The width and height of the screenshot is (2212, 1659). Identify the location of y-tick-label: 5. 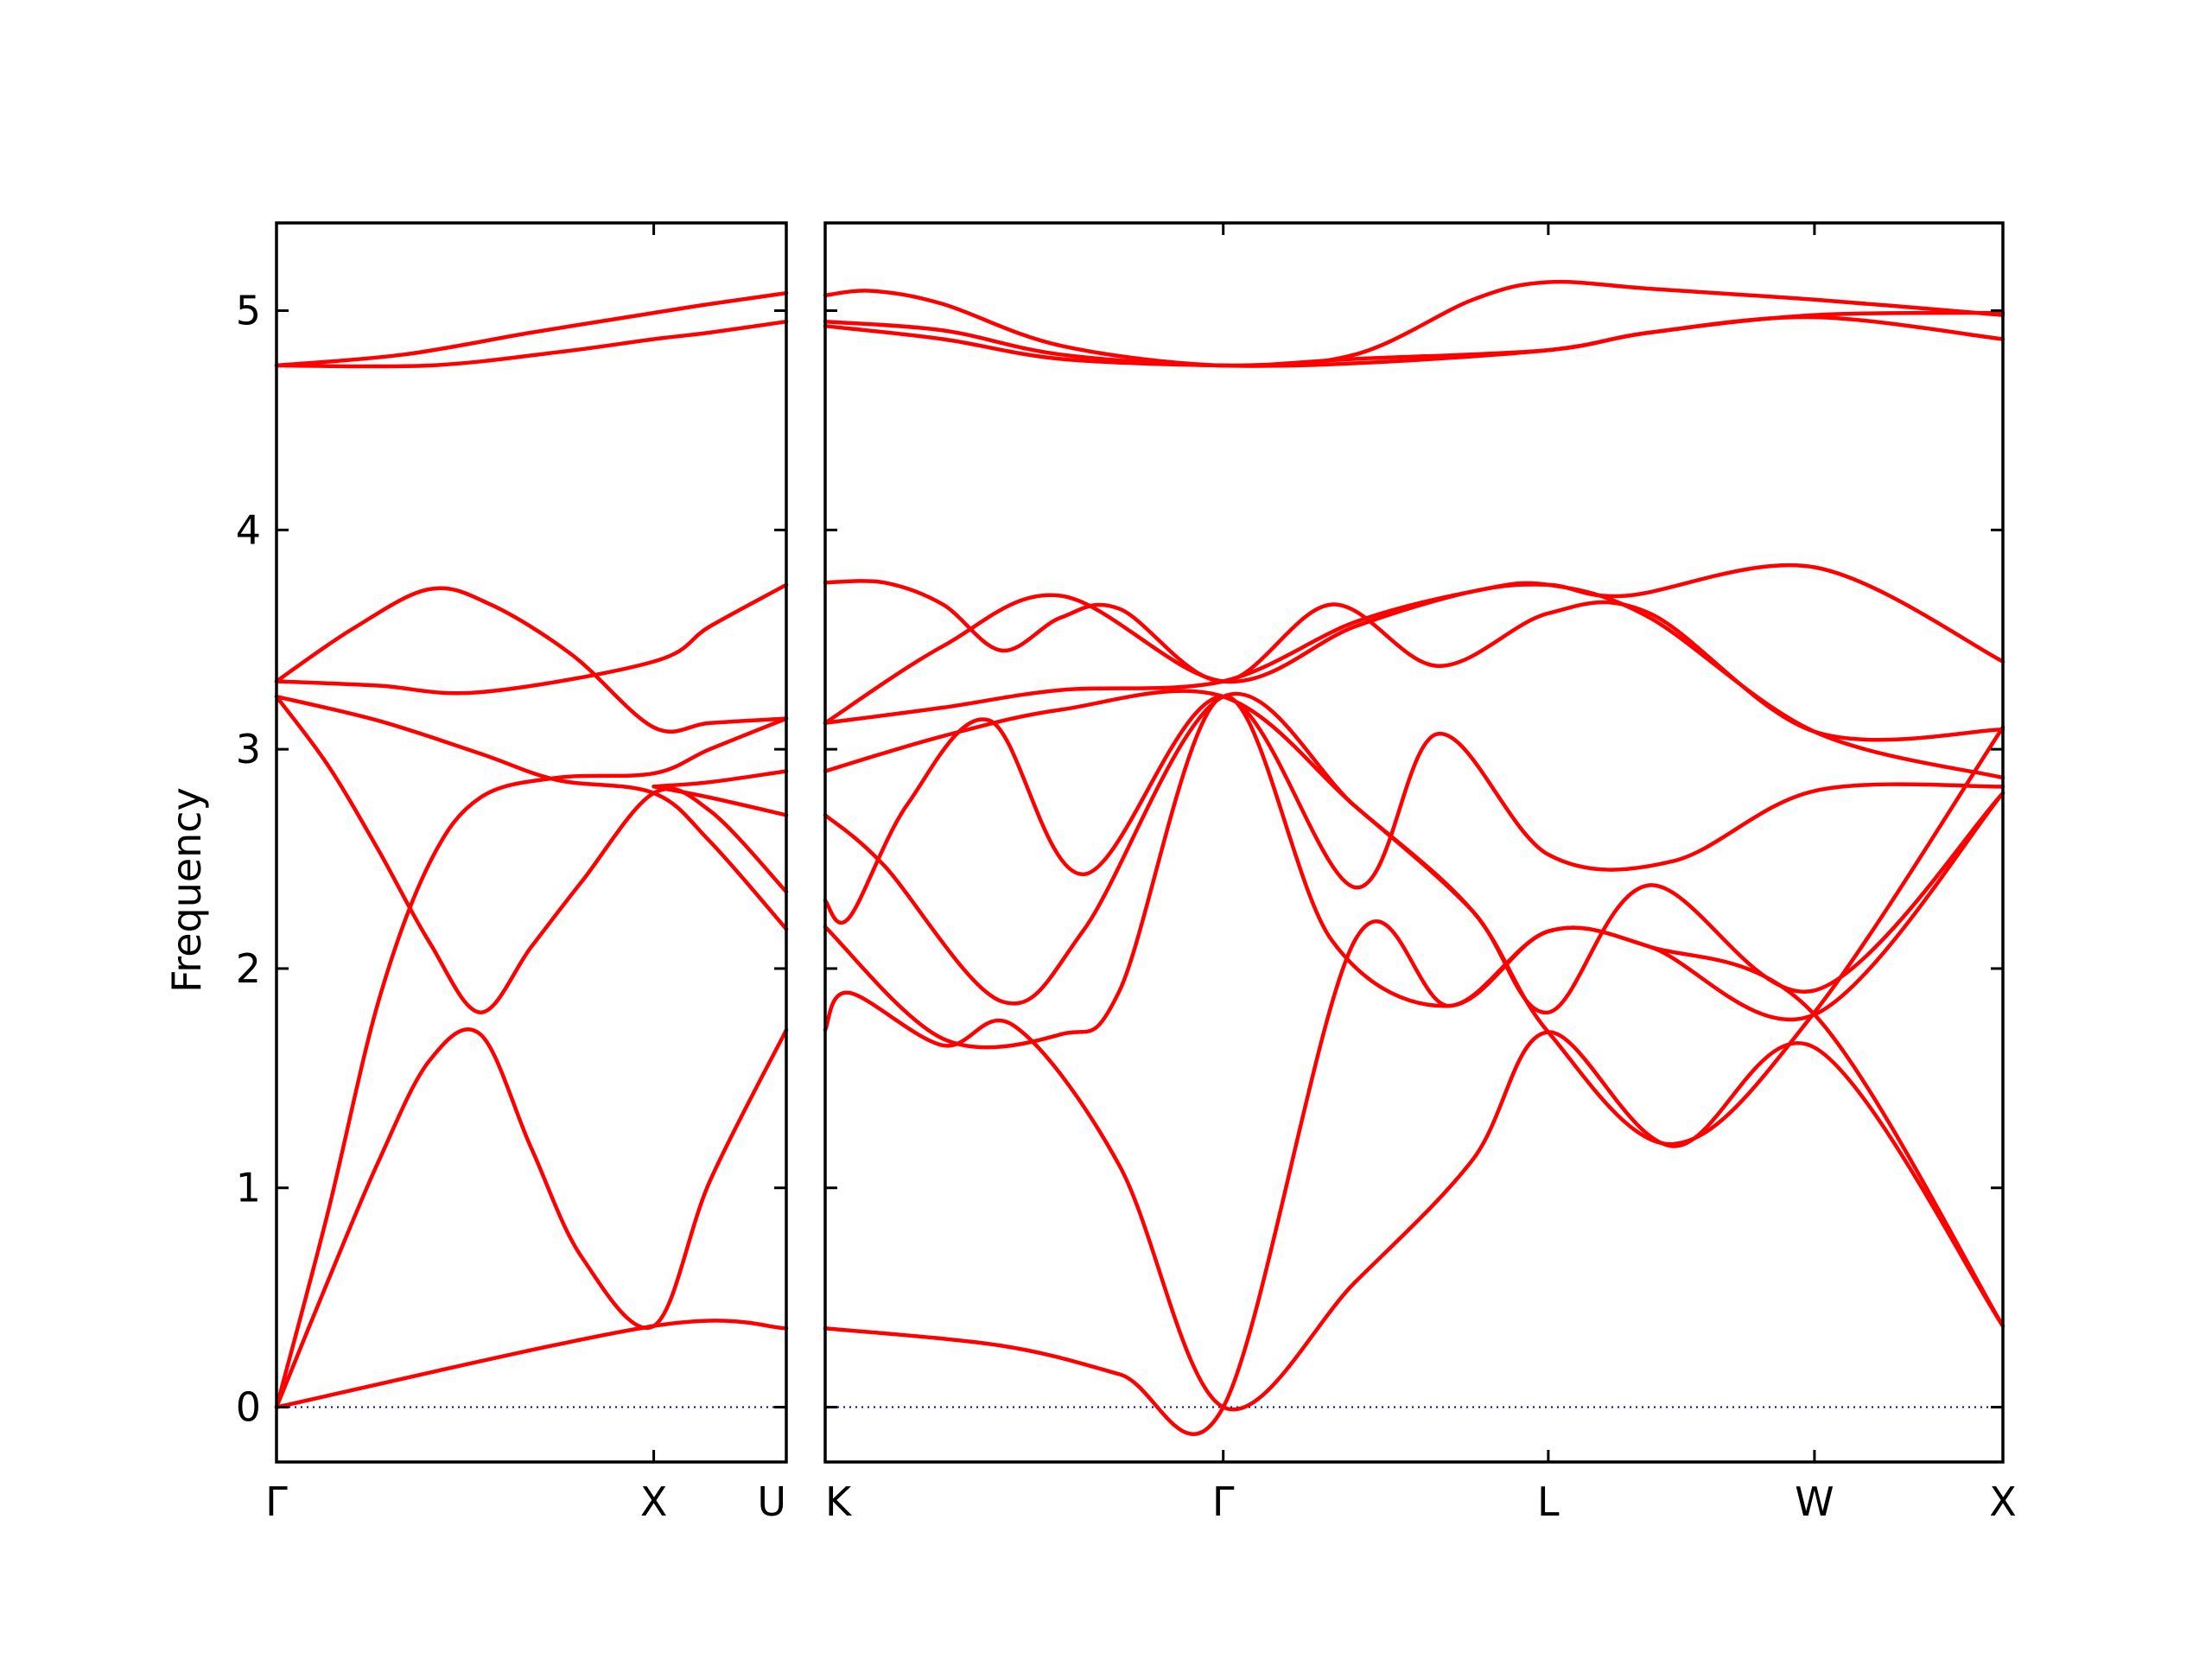
(248, 311).